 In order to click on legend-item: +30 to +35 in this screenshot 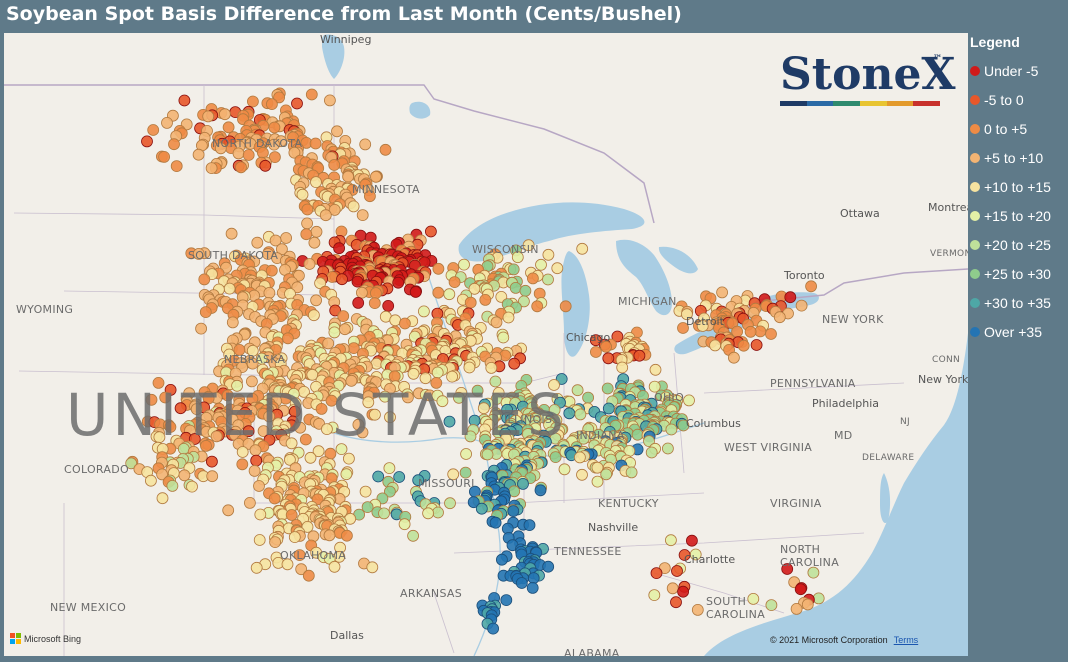, I will do `click(1018, 302)`.